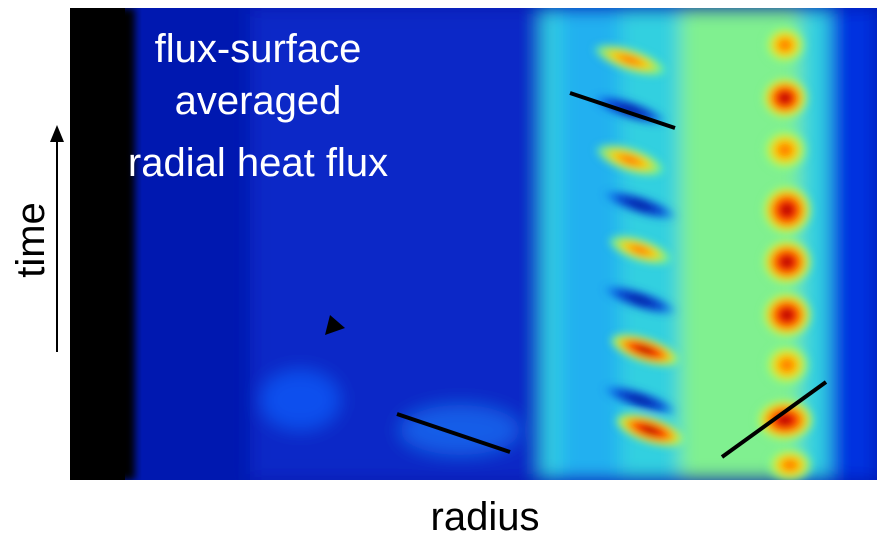  I want to click on y-label: time, so click(31, 240).